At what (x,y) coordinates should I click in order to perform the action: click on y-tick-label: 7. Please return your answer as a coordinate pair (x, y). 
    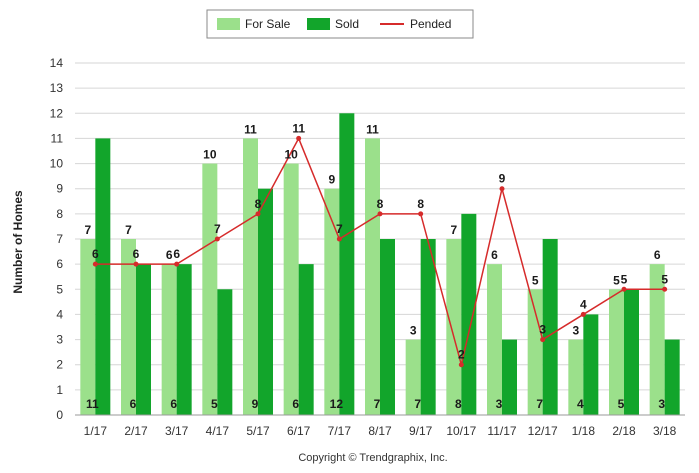
    Looking at the image, I should click on (59, 239).